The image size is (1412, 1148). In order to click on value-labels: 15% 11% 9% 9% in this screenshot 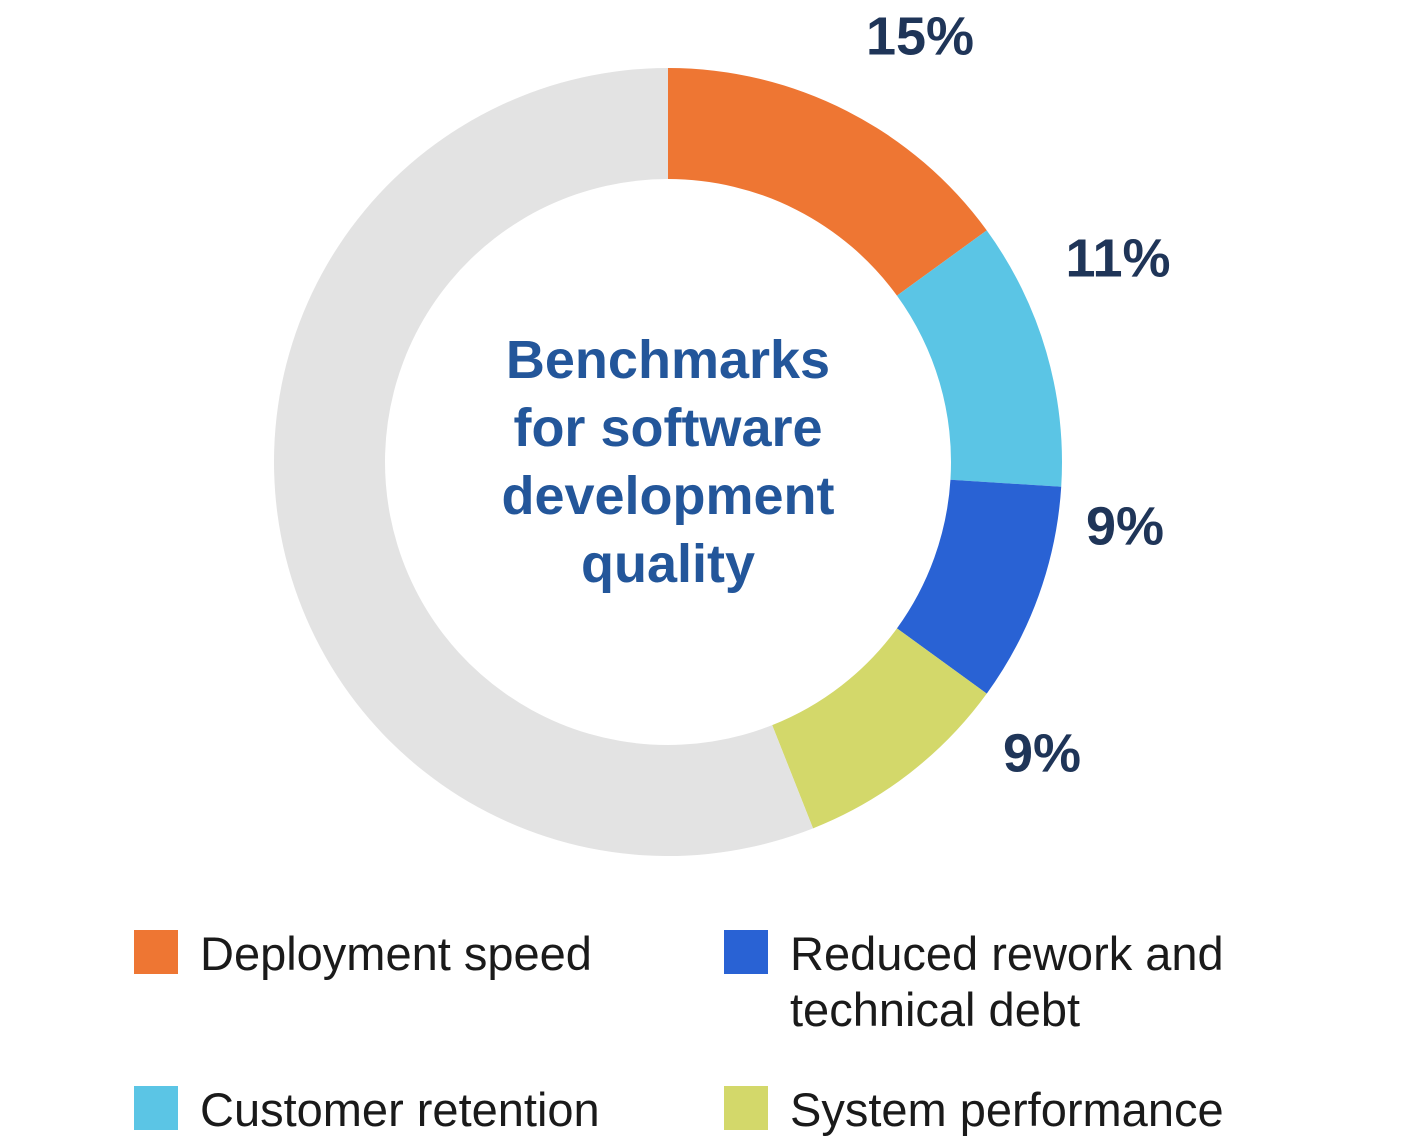, I will do `click(1018, 394)`.